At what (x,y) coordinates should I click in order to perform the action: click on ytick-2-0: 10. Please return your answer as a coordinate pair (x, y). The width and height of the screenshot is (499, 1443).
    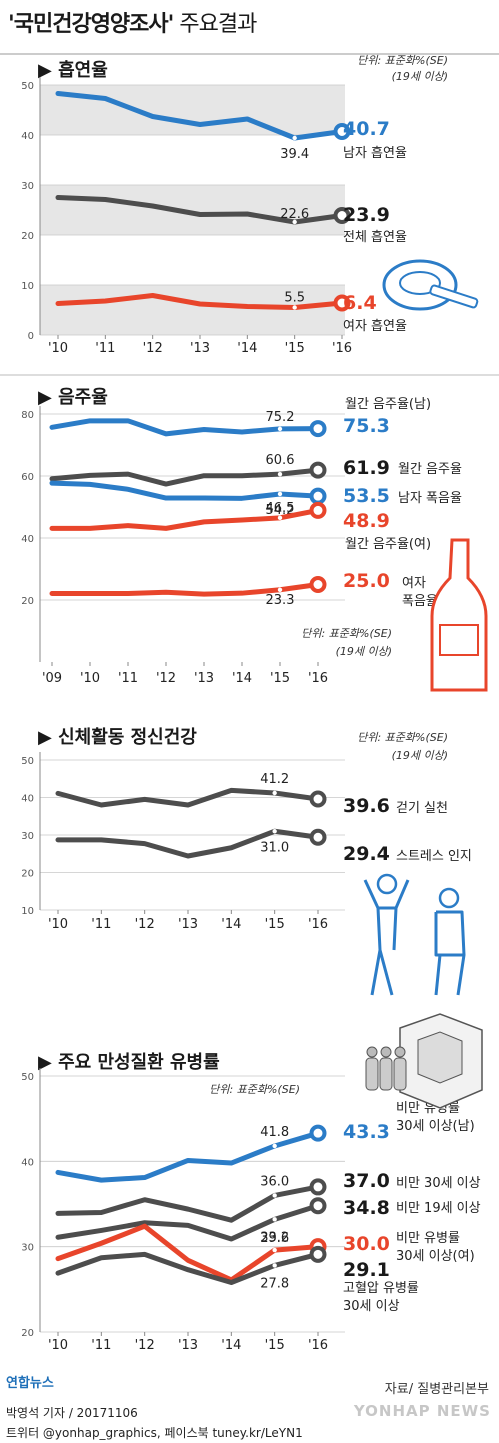
    Looking at the image, I should click on (27, 911).